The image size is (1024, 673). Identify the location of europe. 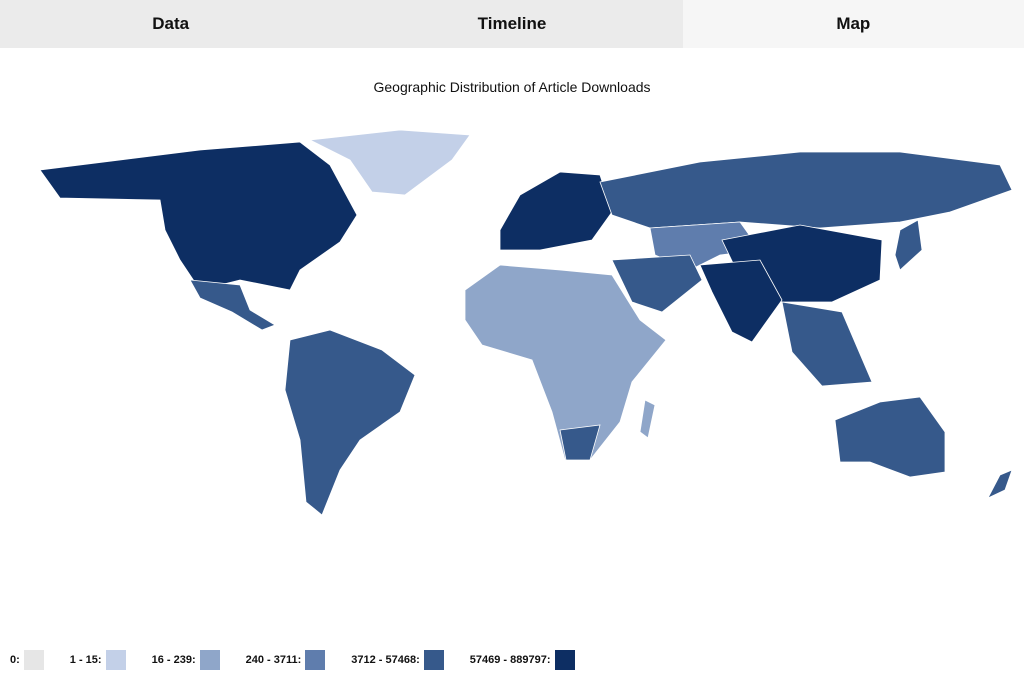
(556, 211).